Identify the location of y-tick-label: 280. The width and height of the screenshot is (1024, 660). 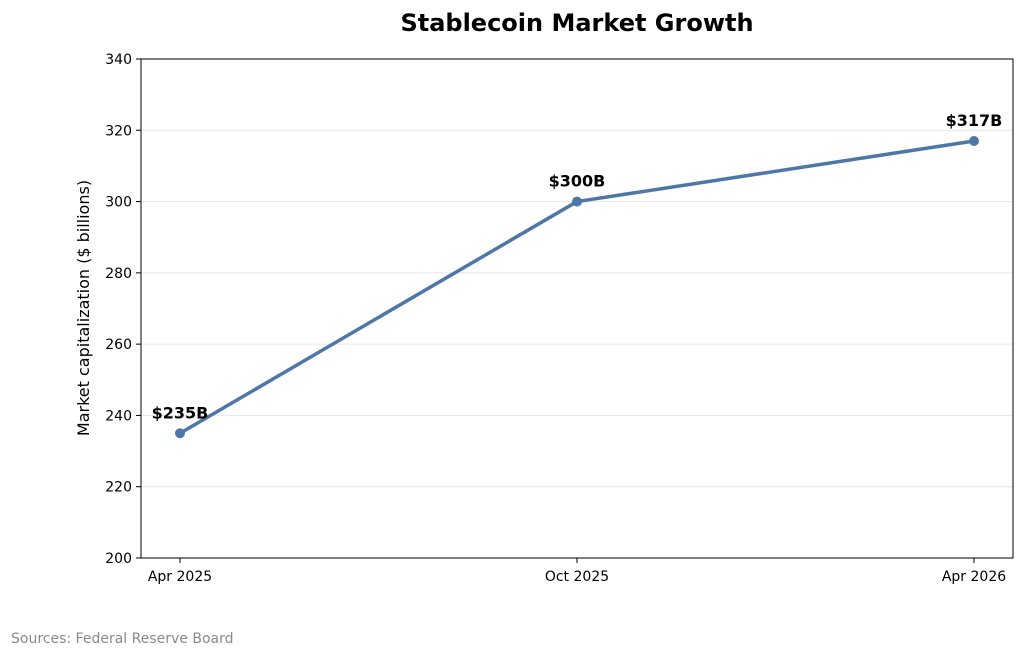
(118, 274).